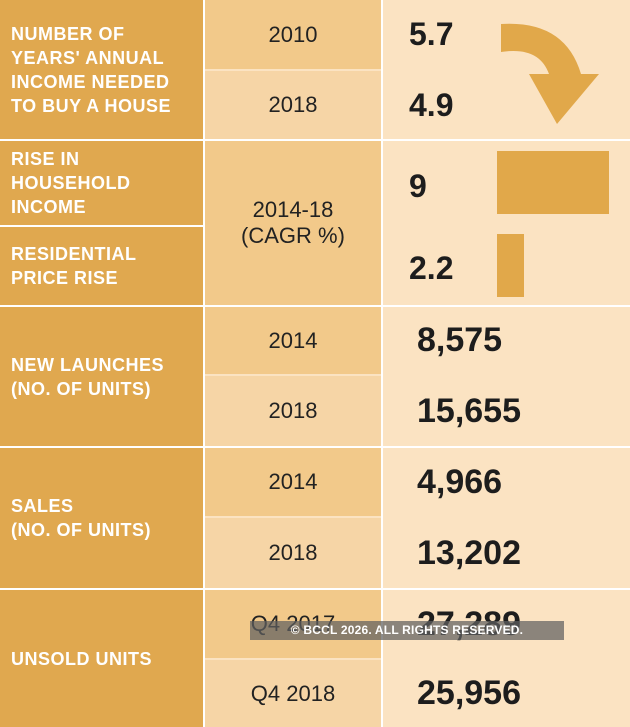  Describe the element at coordinates (81, 658) in the screenshot. I see `label-unsold-text: UNSOLD UNITS` at that location.